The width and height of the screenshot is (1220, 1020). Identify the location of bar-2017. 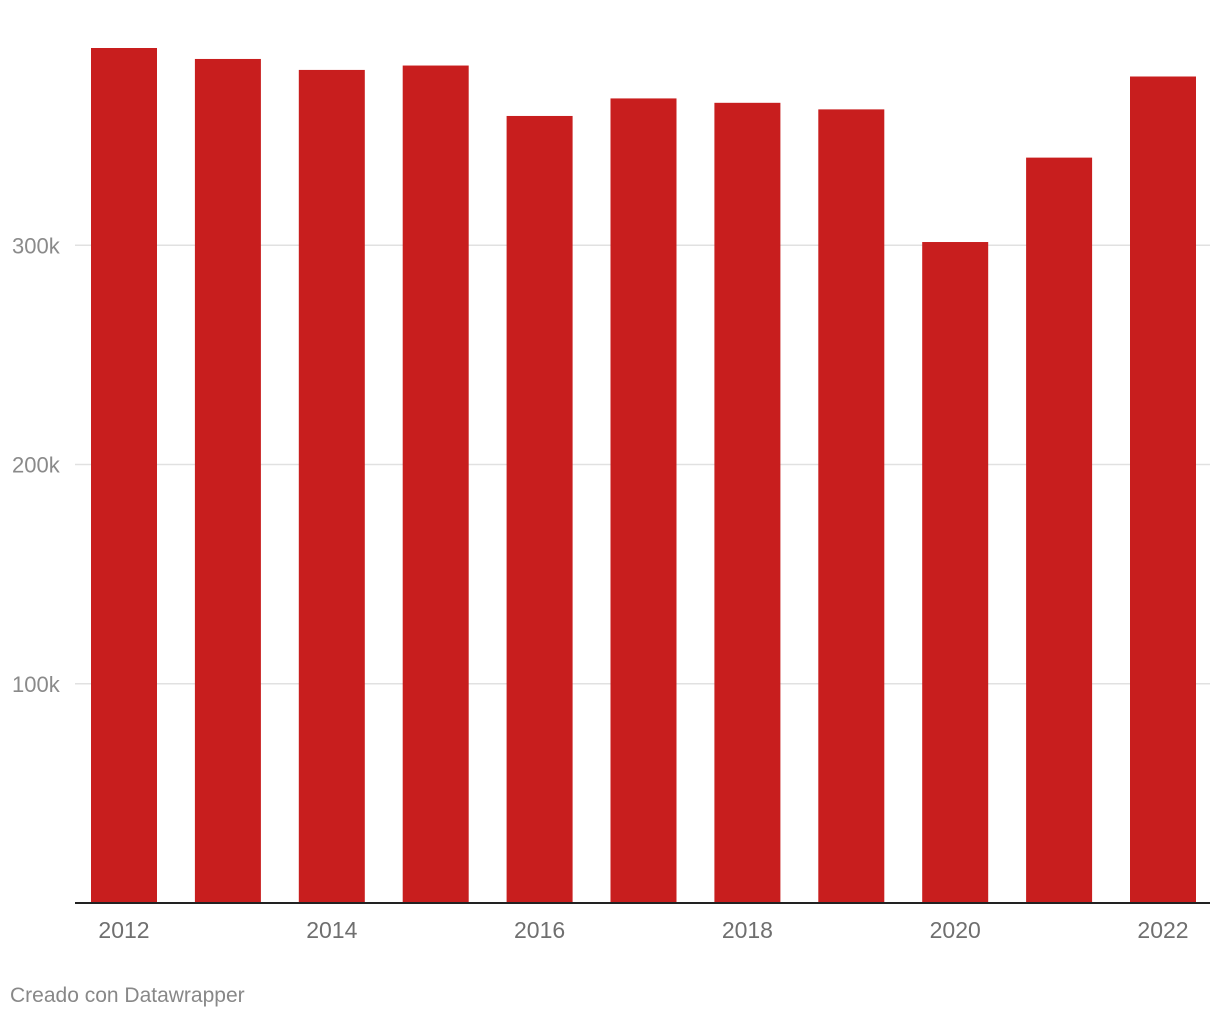
(643, 500).